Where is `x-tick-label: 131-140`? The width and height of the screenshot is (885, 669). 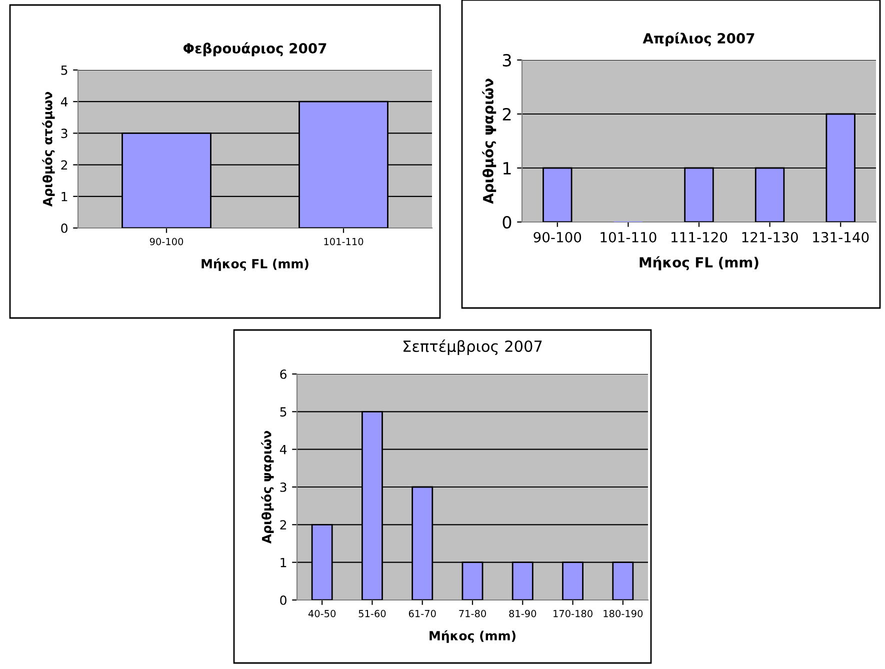
x-tick-label: 131-140 is located at coordinates (841, 237).